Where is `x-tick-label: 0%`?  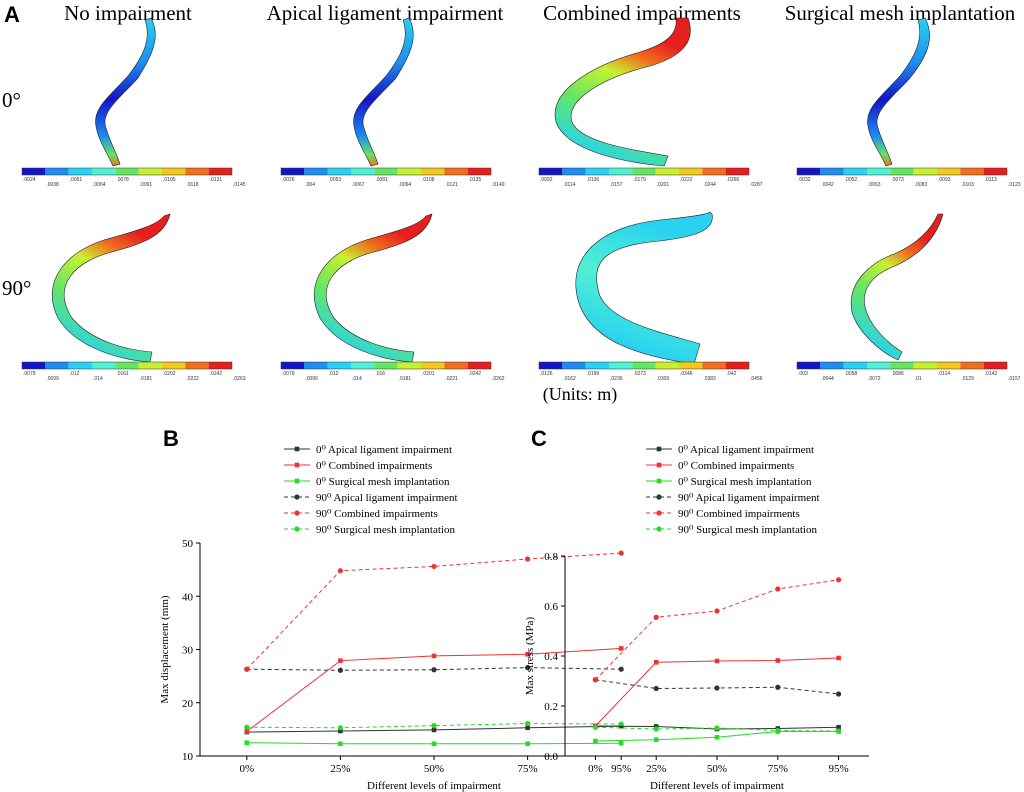
x-tick-label: 0% is located at coordinates (246, 769).